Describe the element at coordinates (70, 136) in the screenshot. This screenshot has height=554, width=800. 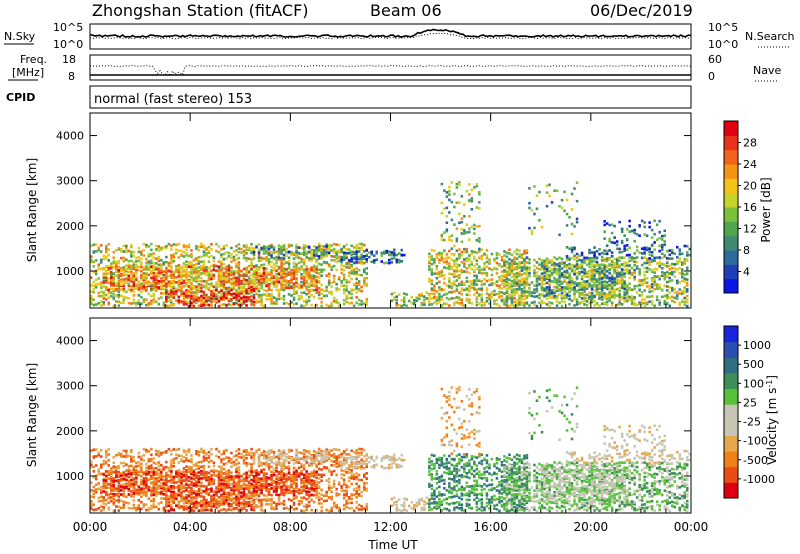
I see `y-tick-label: 4000` at that location.